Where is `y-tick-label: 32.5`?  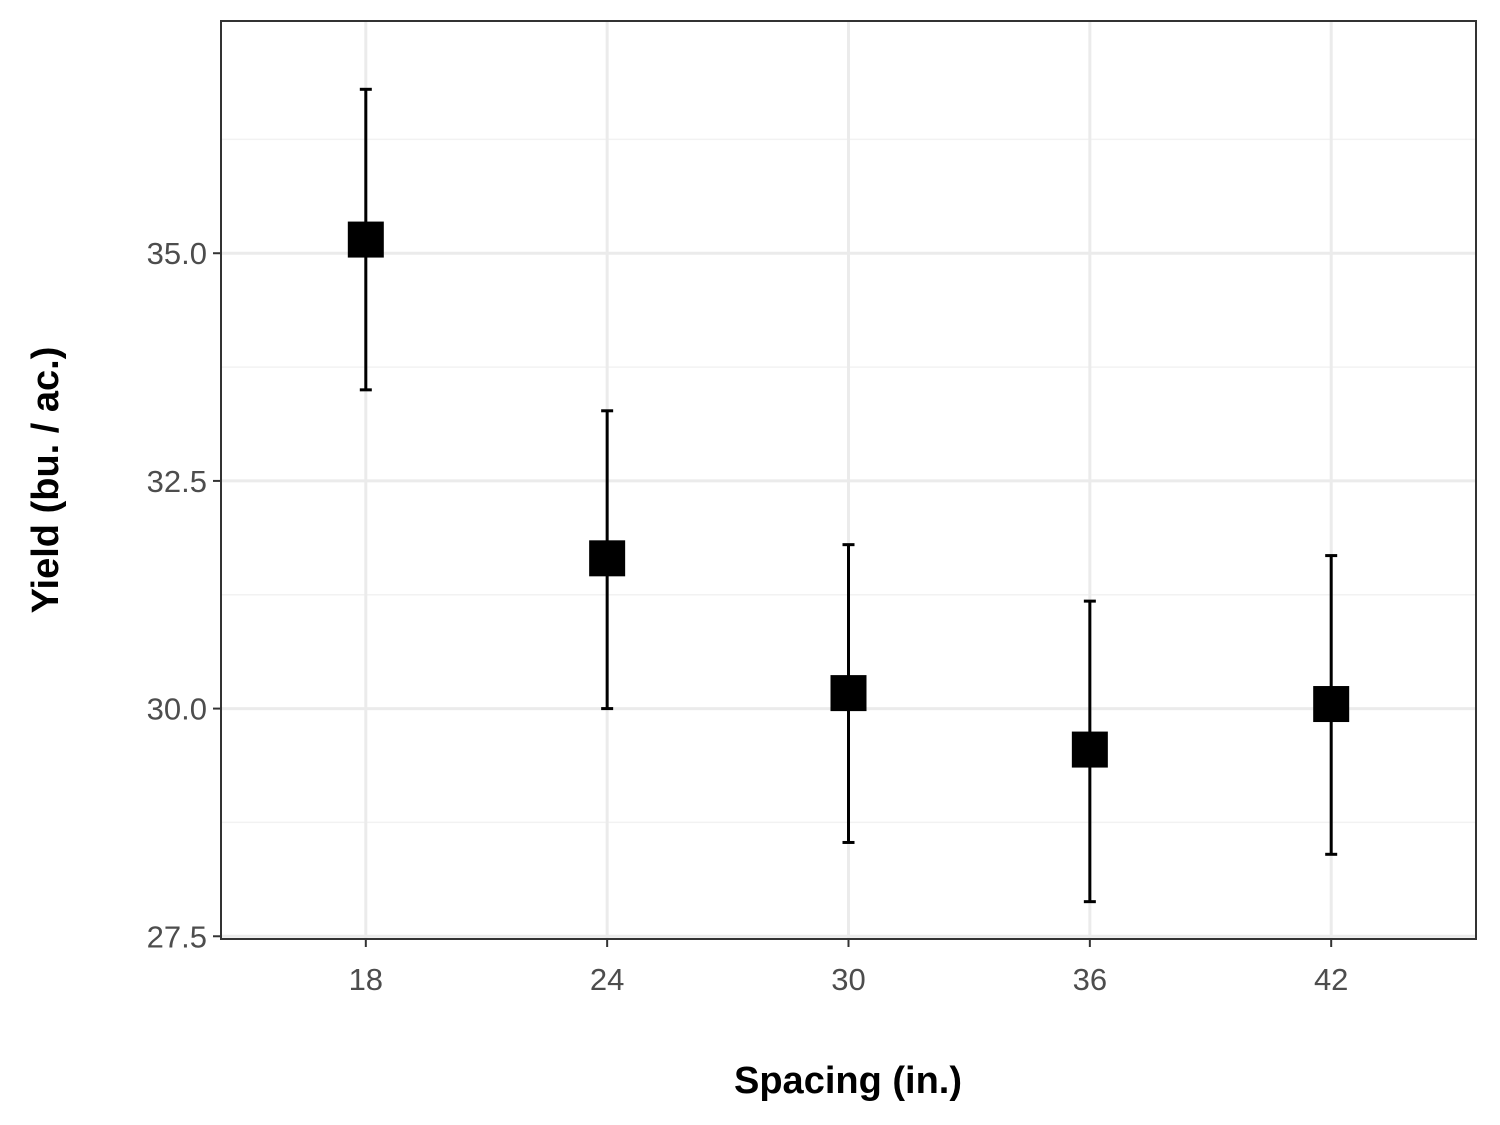
y-tick-label: 32.5 is located at coordinates (177, 481).